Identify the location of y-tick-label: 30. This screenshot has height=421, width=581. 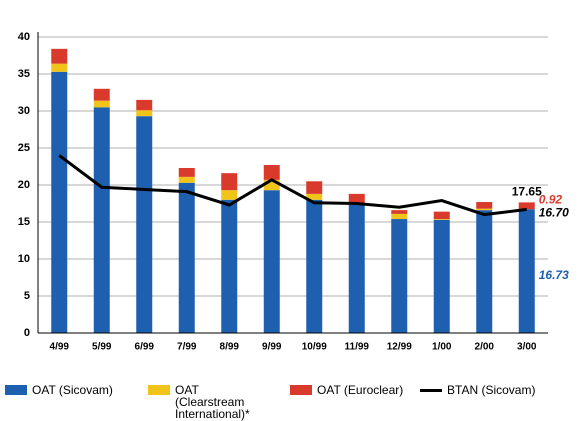
(24, 111).